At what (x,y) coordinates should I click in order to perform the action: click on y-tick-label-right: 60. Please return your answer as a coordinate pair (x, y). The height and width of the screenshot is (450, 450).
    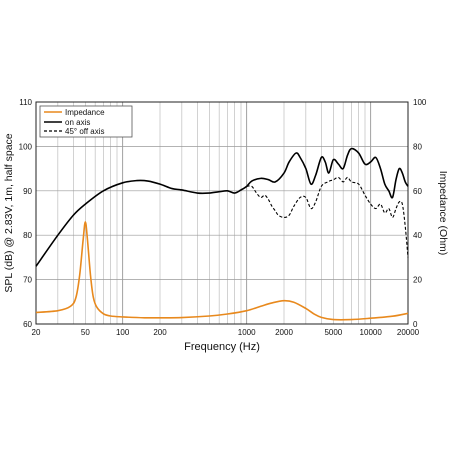
    Looking at the image, I should click on (417, 191).